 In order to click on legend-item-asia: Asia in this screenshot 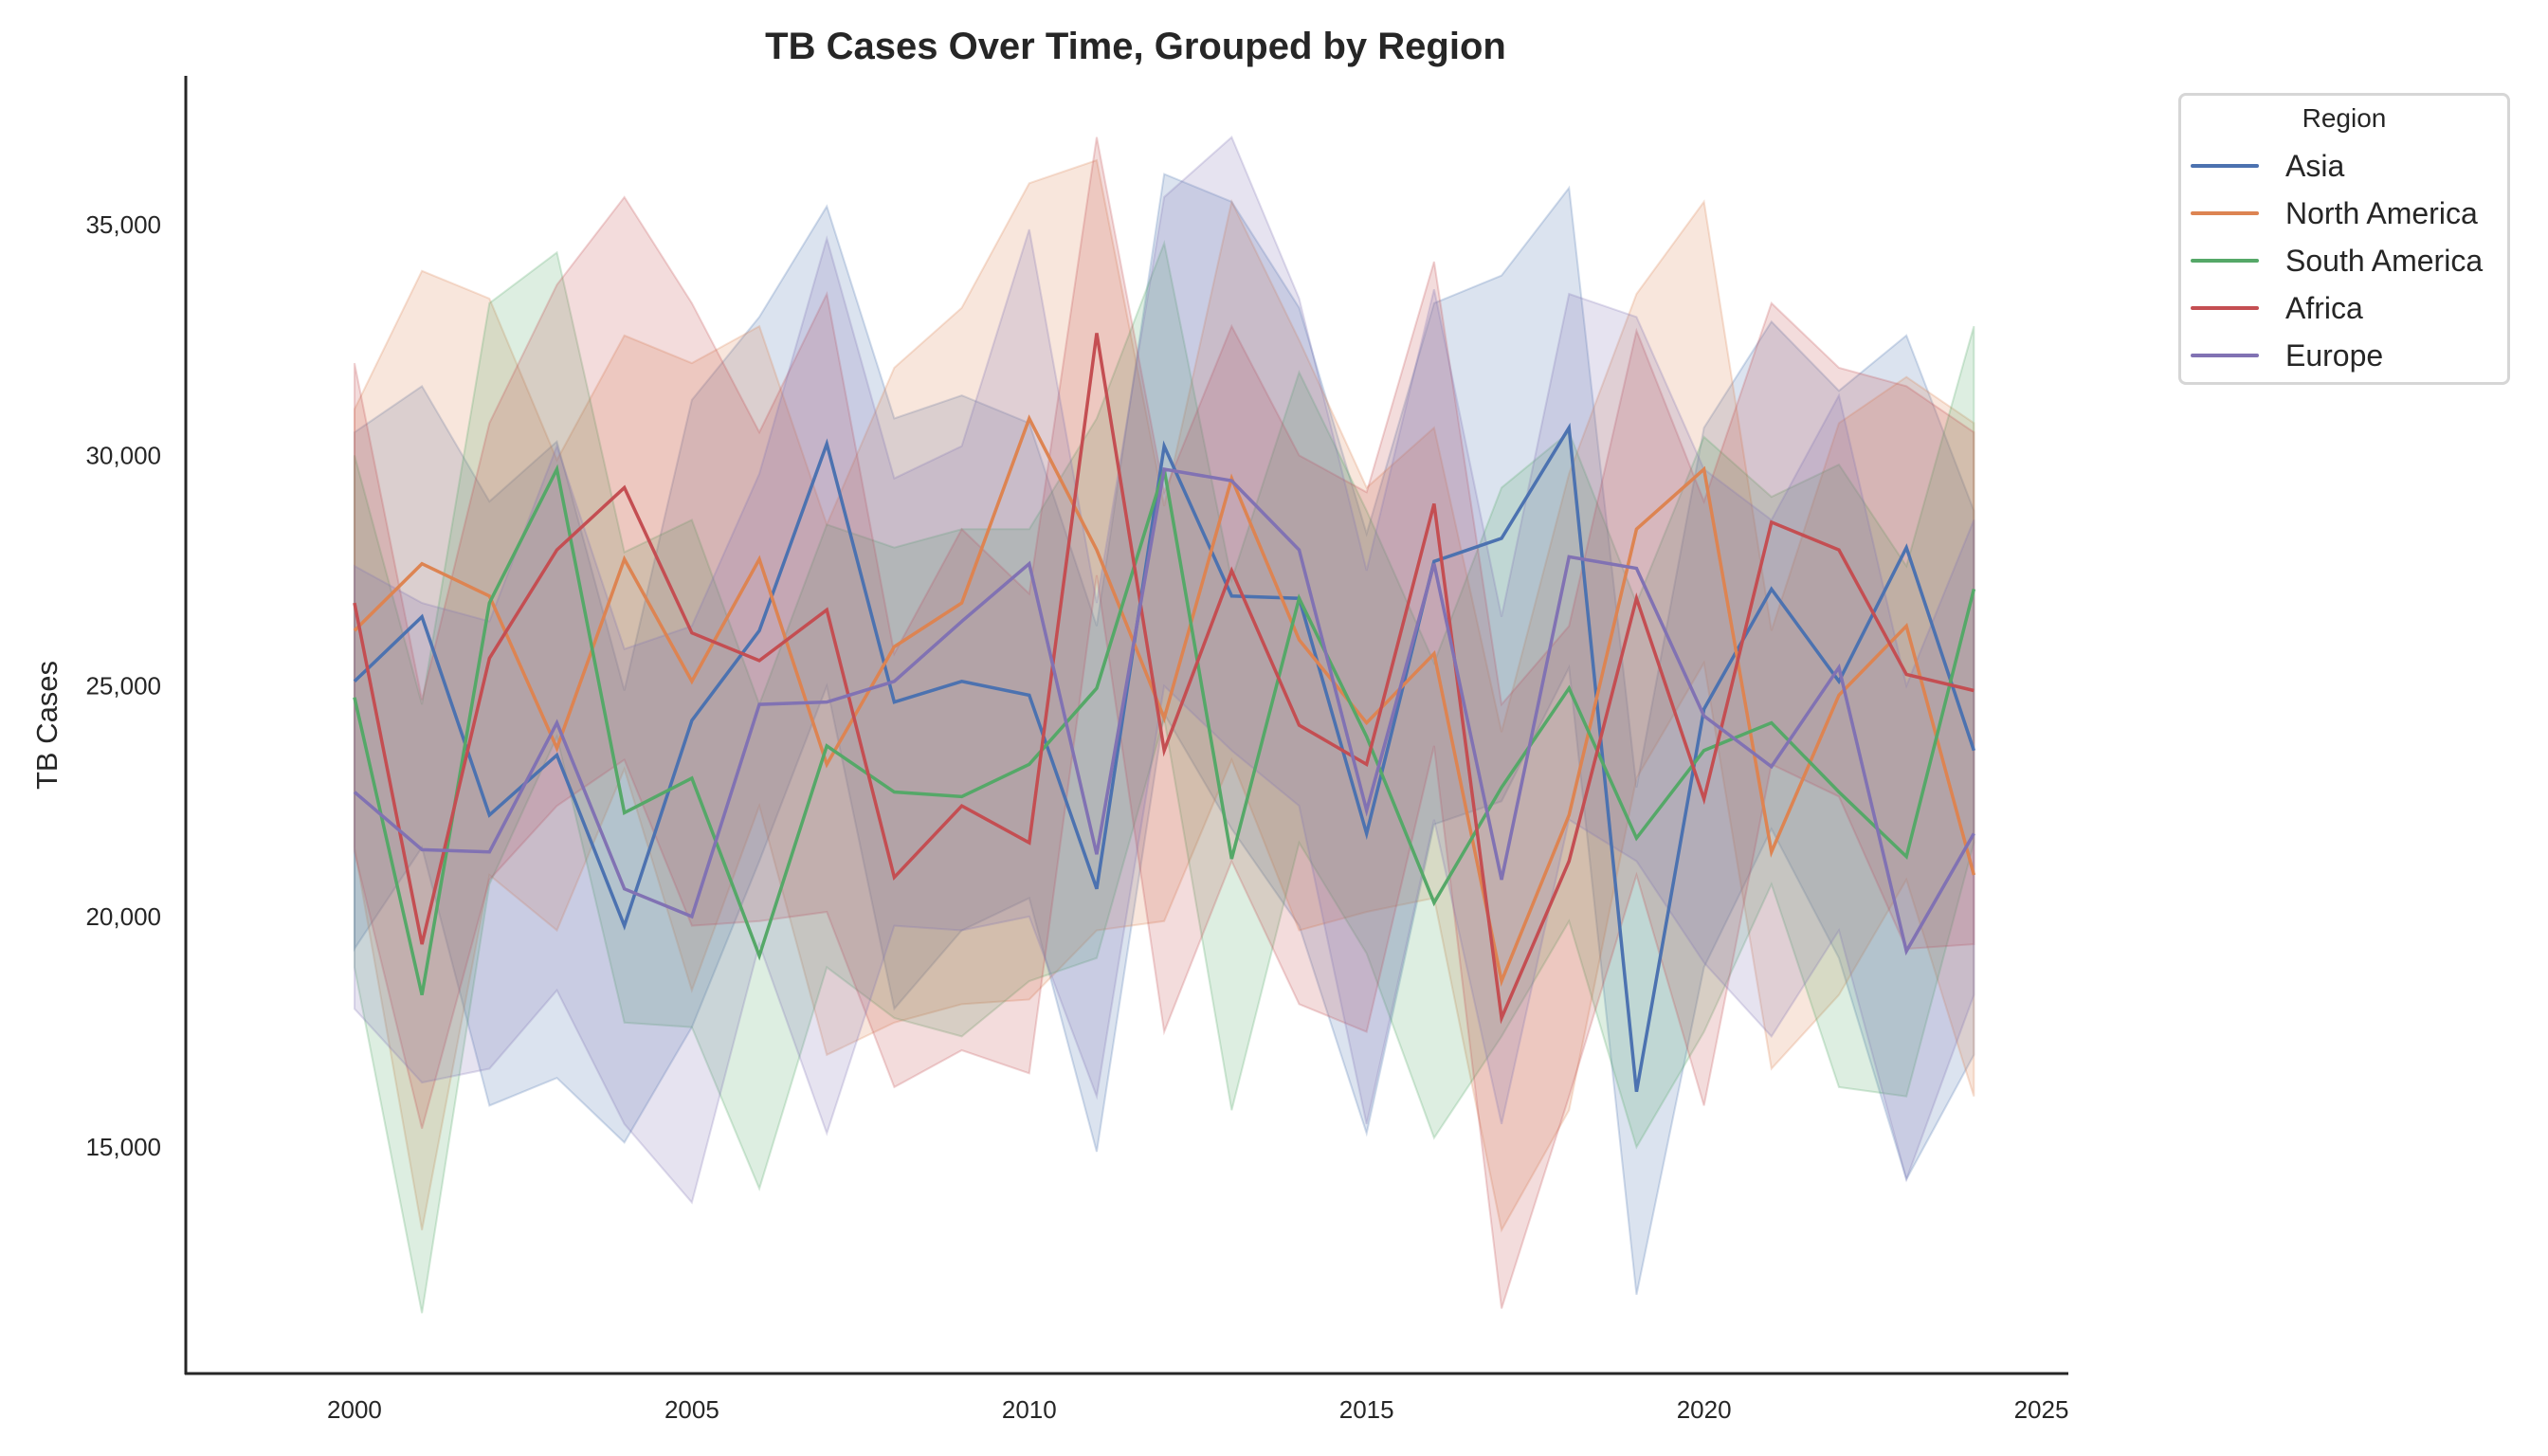, I will do `click(2267, 166)`.